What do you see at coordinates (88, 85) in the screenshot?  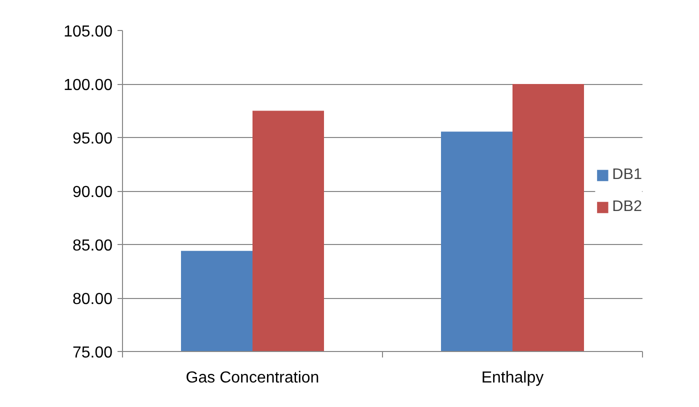 I see `y-tick-label: 100.00` at bounding box center [88, 85].